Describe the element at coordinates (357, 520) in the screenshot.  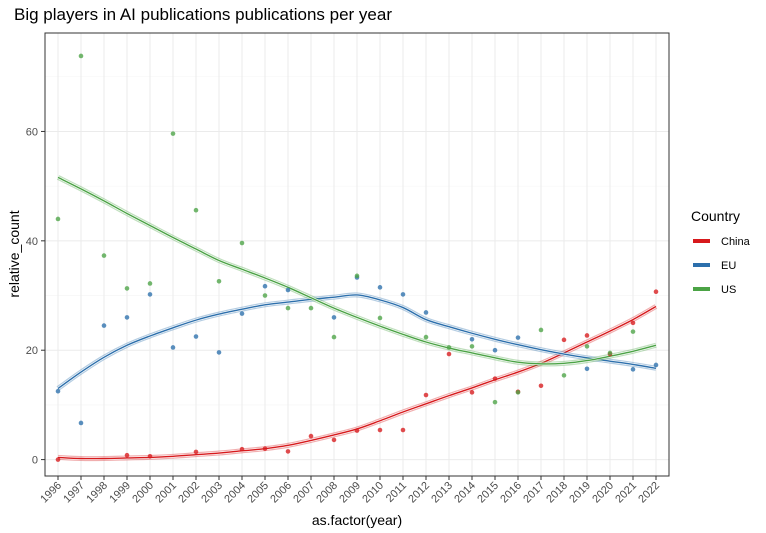
I see `x-axis-title: as.factor(year)` at that location.